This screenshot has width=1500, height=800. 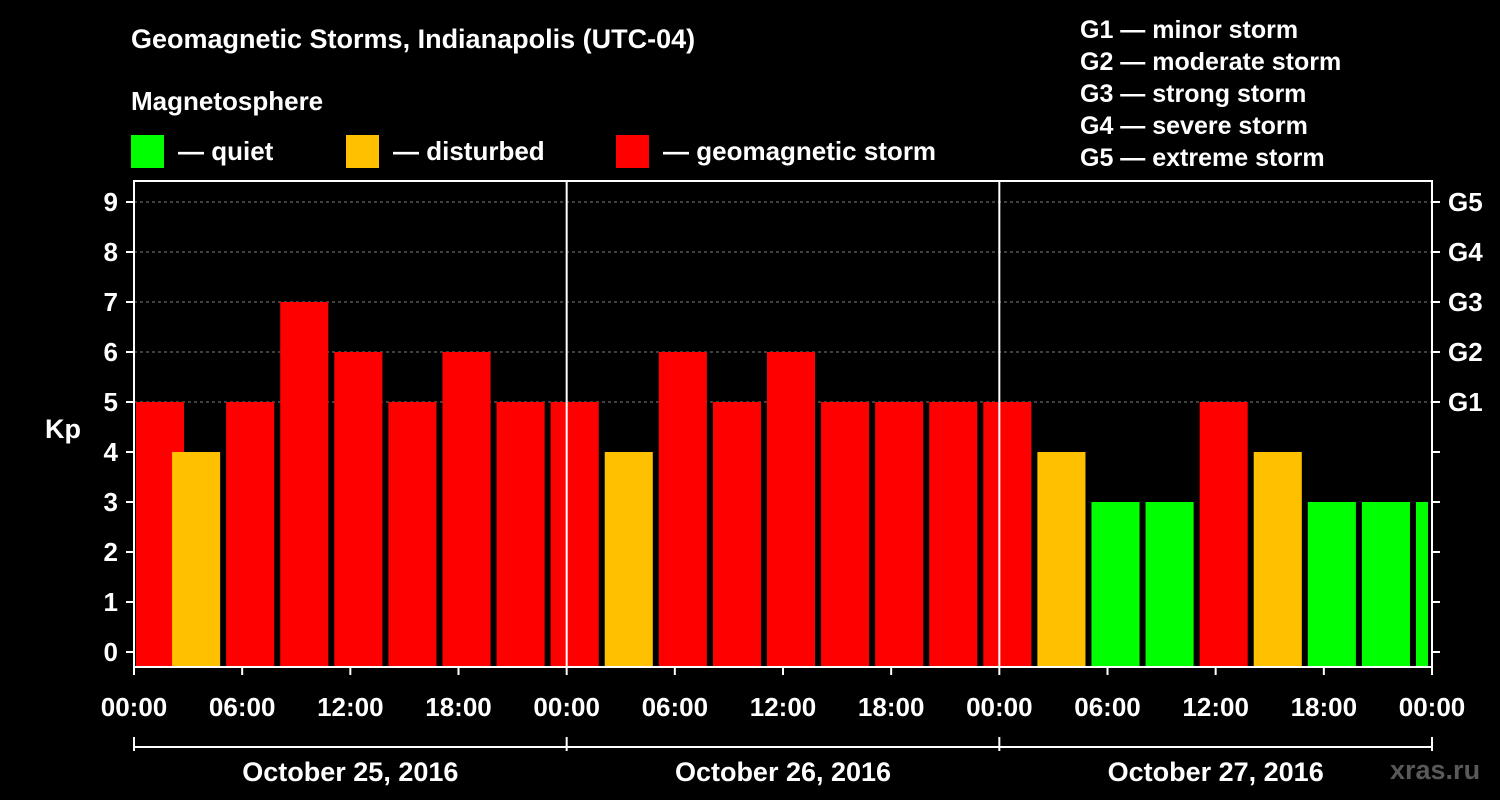 I want to click on g-scale-g2: G2 — moderate storm, so click(x=1211, y=62).